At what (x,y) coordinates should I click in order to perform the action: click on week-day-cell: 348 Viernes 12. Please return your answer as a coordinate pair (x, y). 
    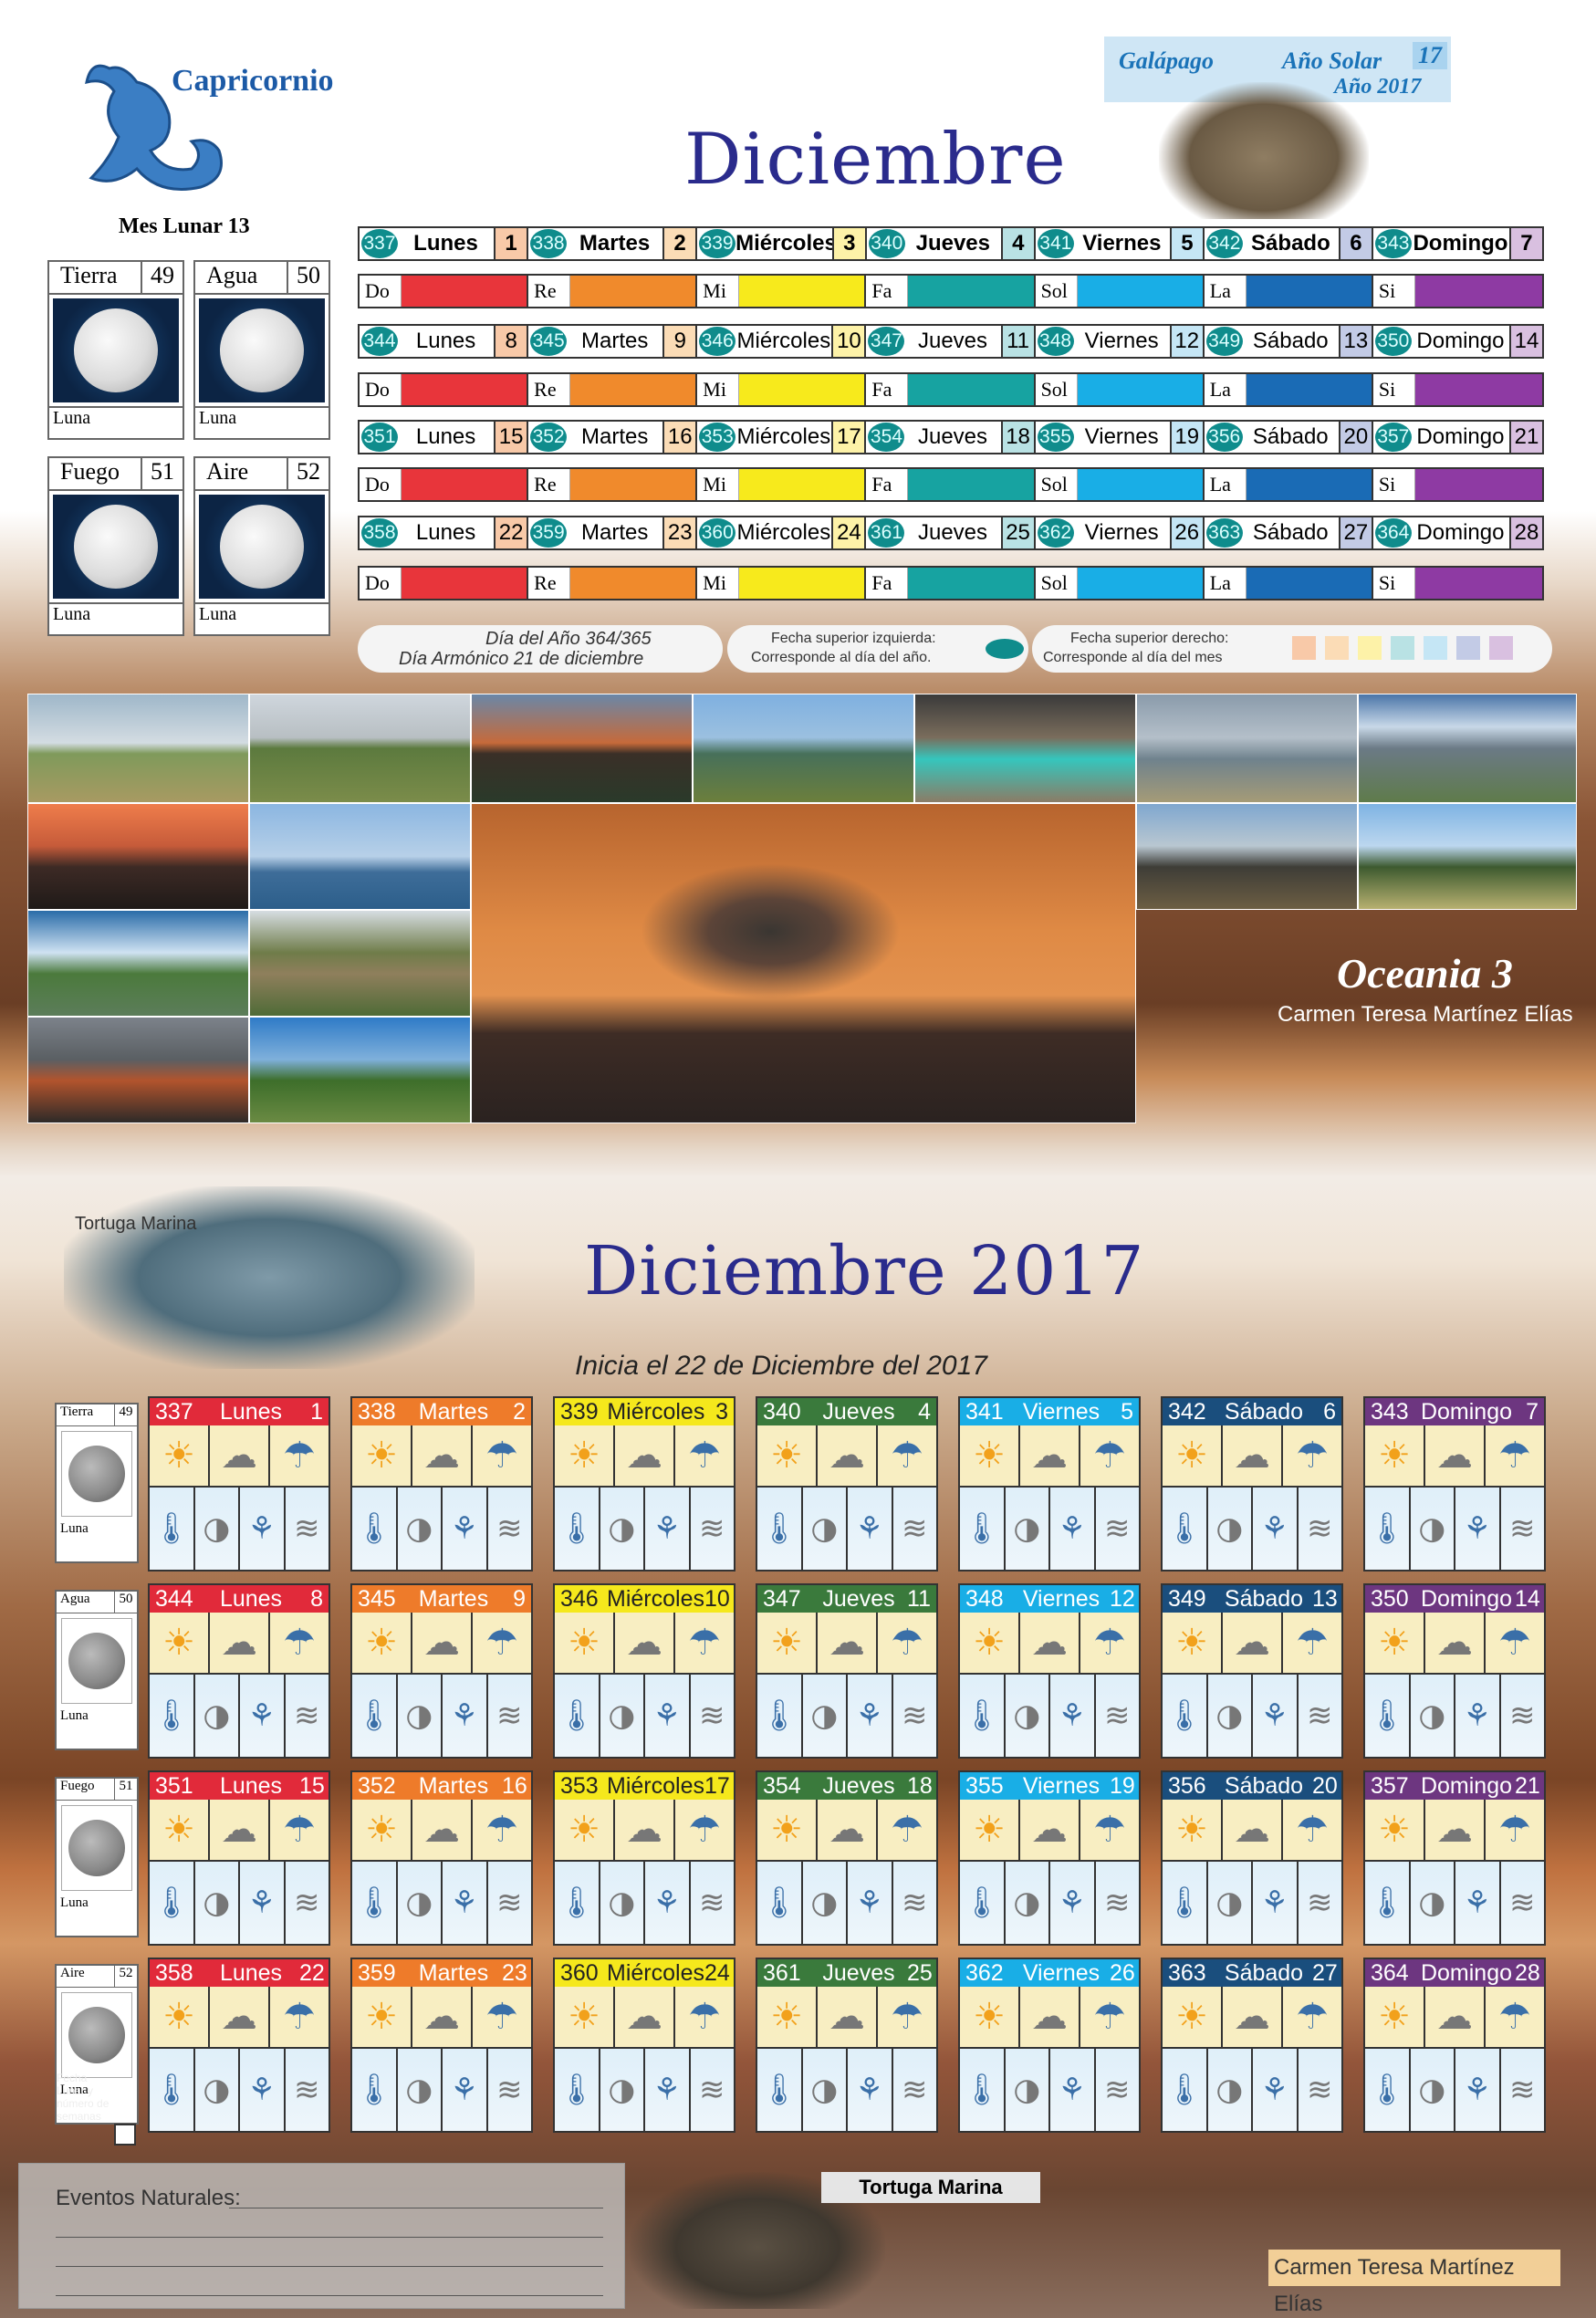
    Looking at the image, I should click on (1120, 341).